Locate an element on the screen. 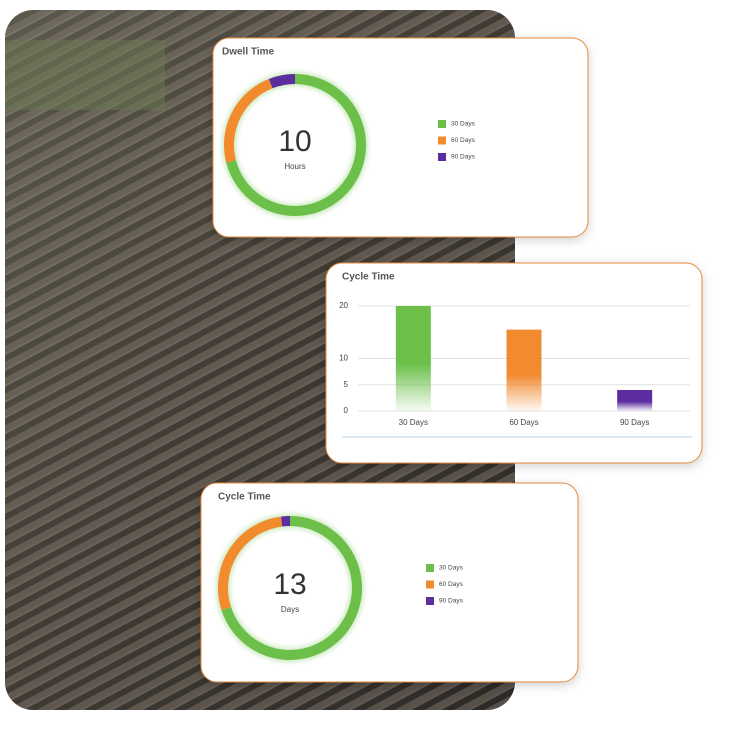  x-tick-label: 30 Days is located at coordinates (413, 422).